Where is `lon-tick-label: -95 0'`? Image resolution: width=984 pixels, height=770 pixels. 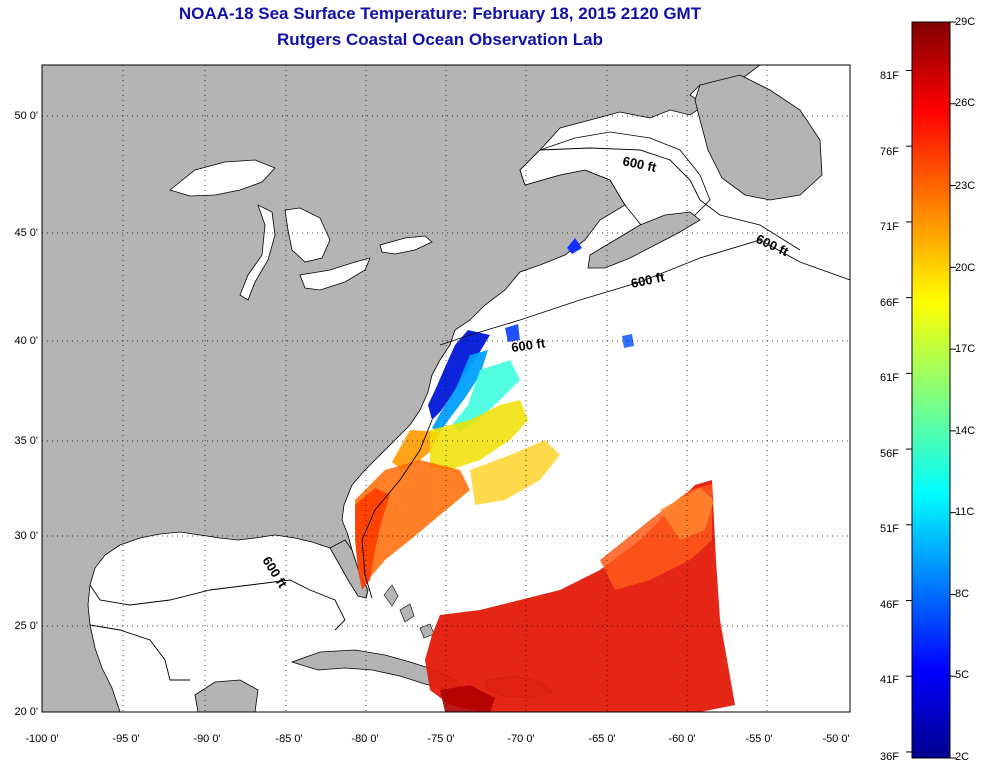 lon-tick-label: -95 0' is located at coordinates (126, 739).